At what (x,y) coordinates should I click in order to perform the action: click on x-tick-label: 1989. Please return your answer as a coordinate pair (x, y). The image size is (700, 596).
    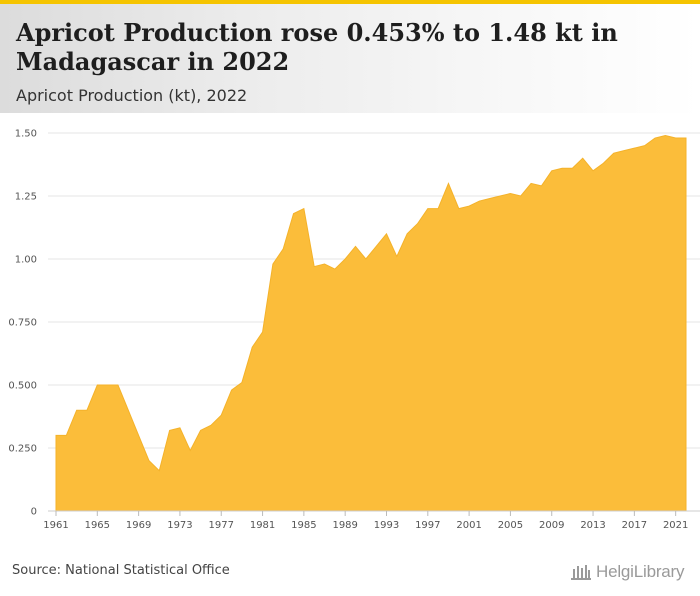
    Looking at the image, I should click on (344, 525).